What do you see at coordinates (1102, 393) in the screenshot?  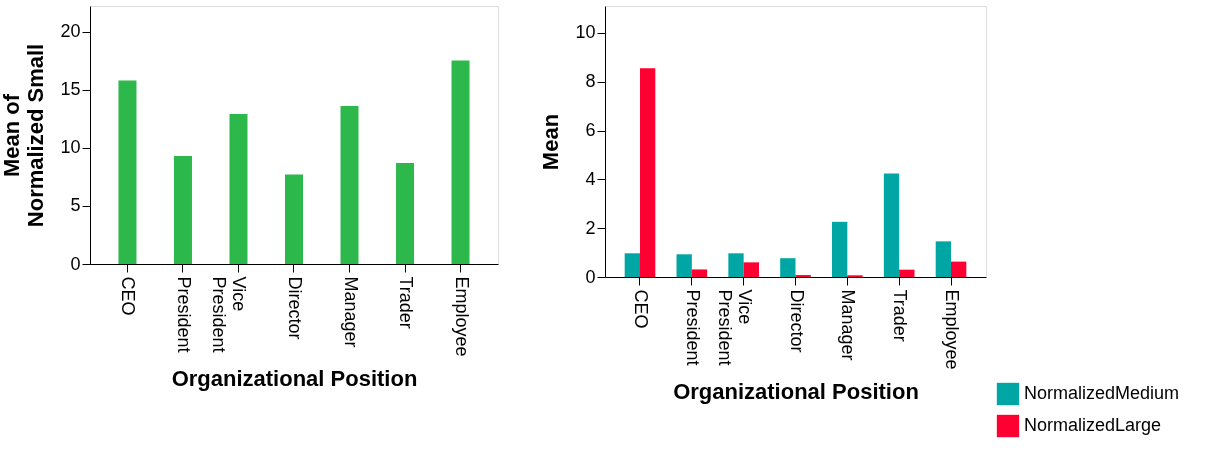 I see `legend-label: NormalizedMedium` at bounding box center [1102, 393].